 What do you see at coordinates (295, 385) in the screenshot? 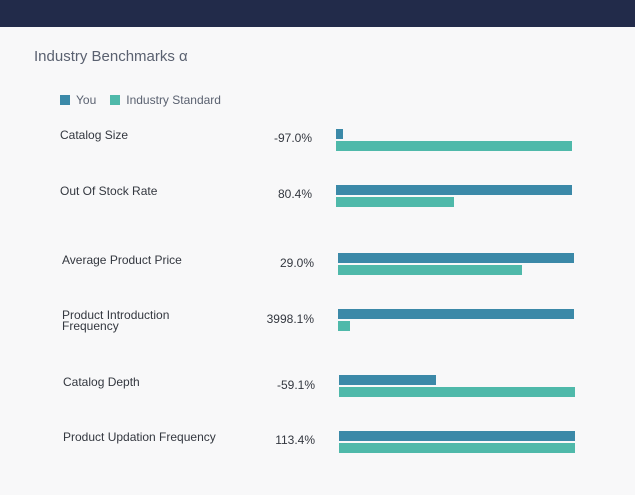
I see `metric-diff: -59.1%` at bounding box center [295, 385].